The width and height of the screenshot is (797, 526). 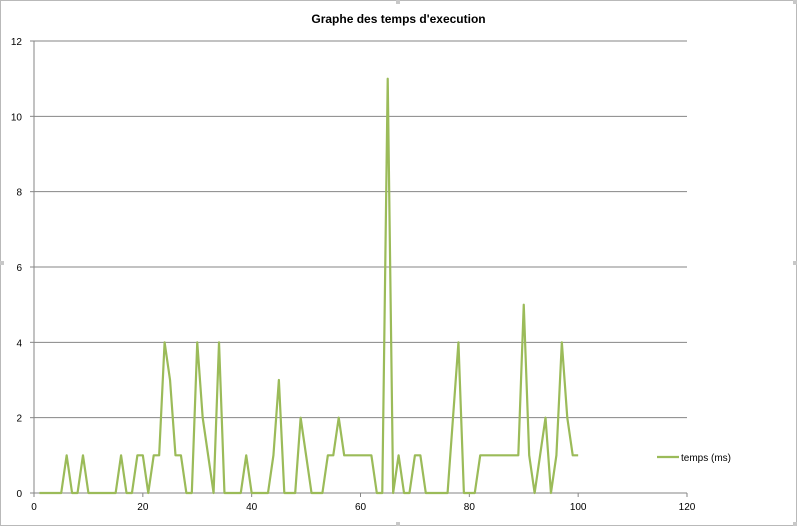 What do you see at coordinates (795, 263) in the screenshot?
I see `resize-handle-right` at bounding box center [795, 263].